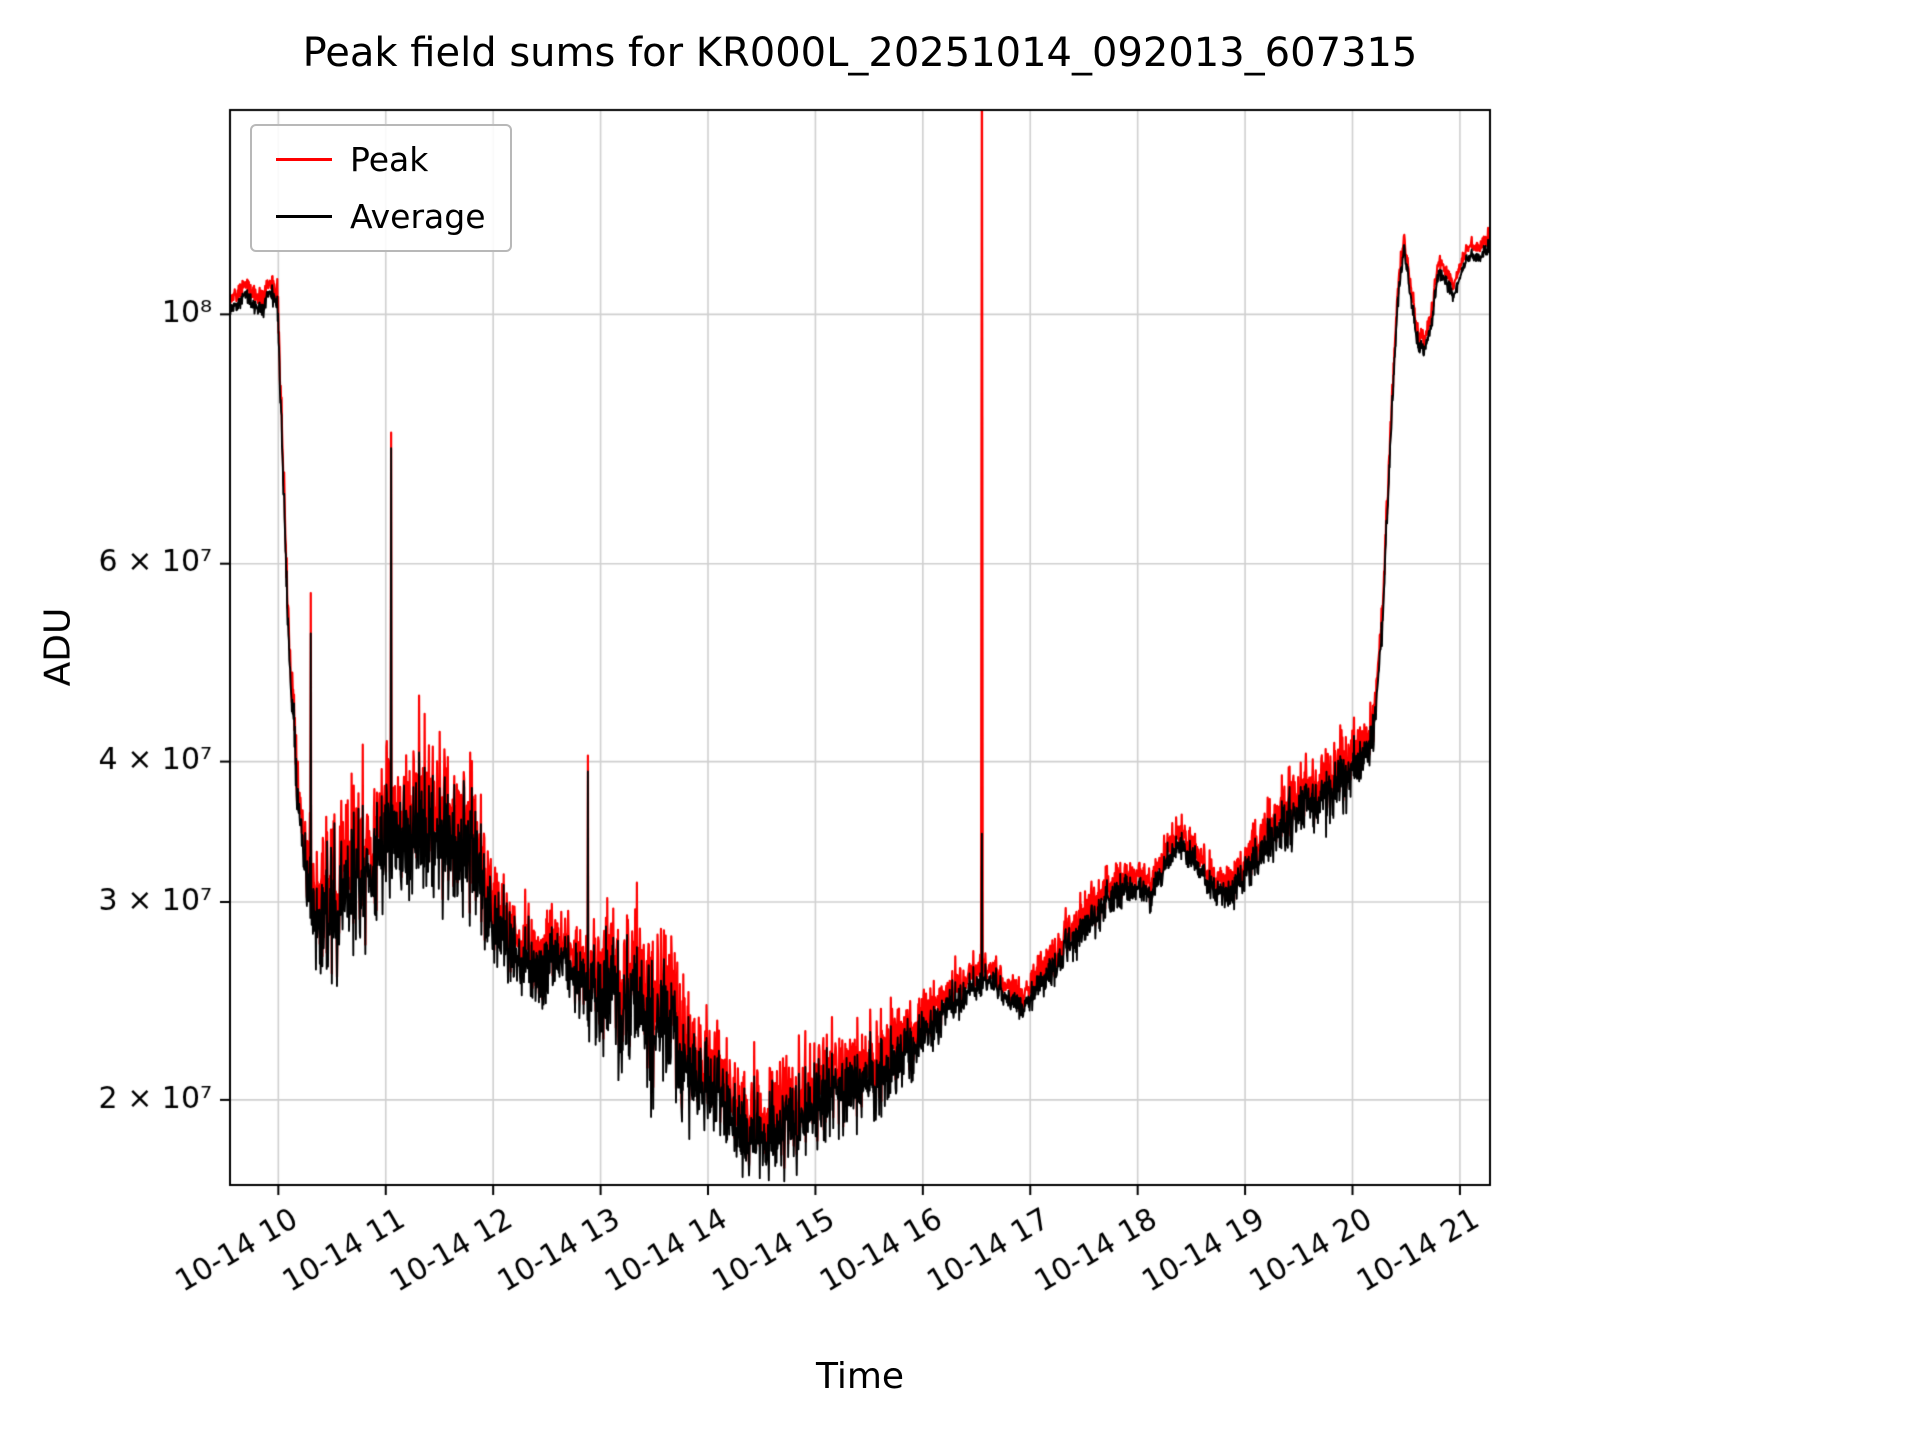 The image size is (1920, 1440). What do you see at coordinates (58, 647) in the screenshot?
I see `y-axis-label: ADU` at bounding box center [58, 647].